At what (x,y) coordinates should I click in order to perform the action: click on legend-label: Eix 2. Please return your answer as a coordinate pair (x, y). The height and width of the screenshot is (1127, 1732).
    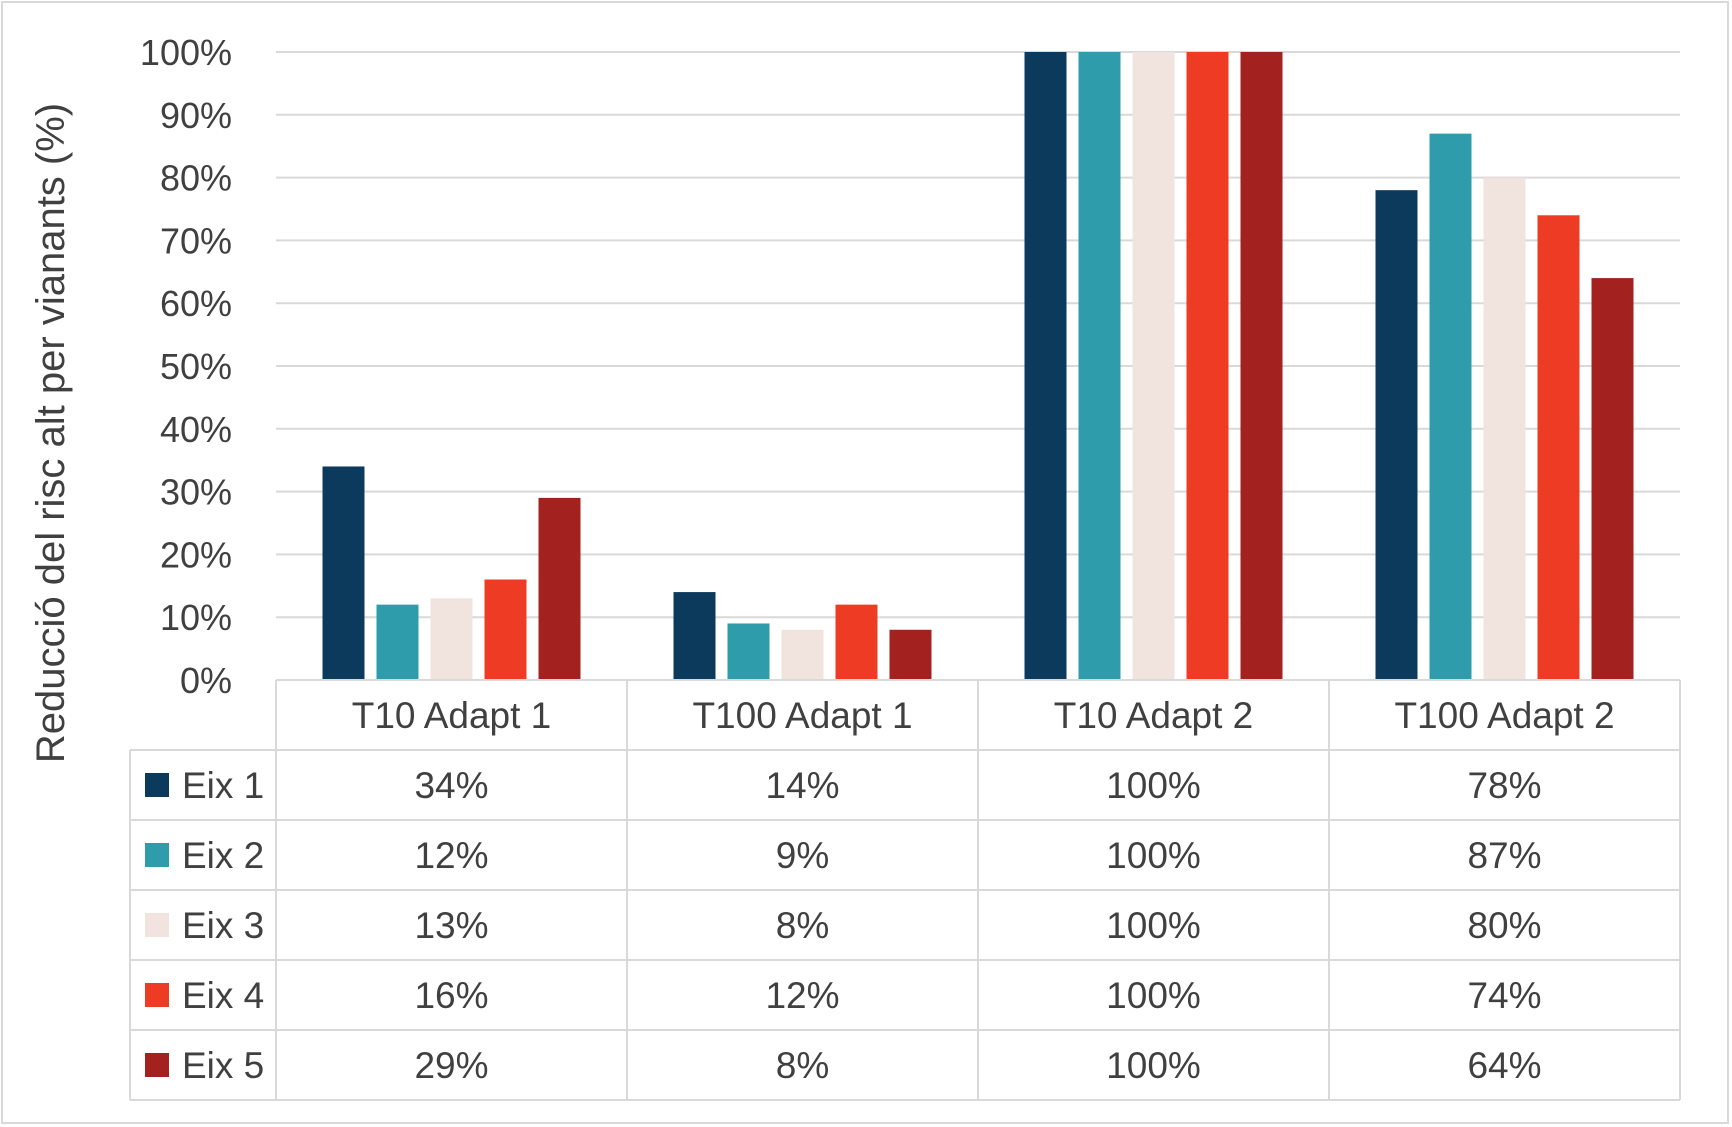
    Looking at the image, I should click on (223, 855).